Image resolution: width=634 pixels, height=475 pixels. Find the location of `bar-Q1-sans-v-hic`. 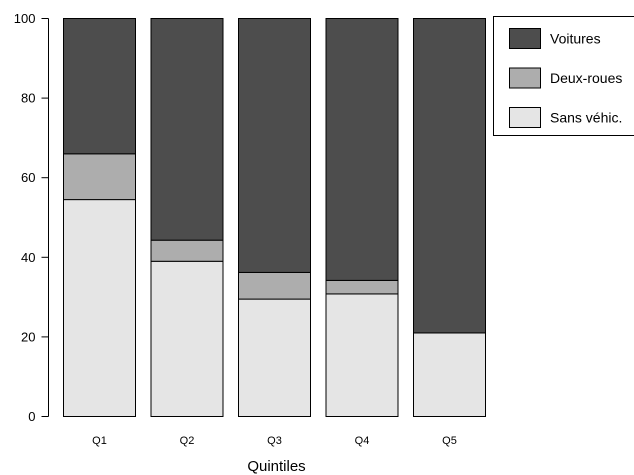

bar-Q1-sans-v-hic is located at coordinates (99, 308).